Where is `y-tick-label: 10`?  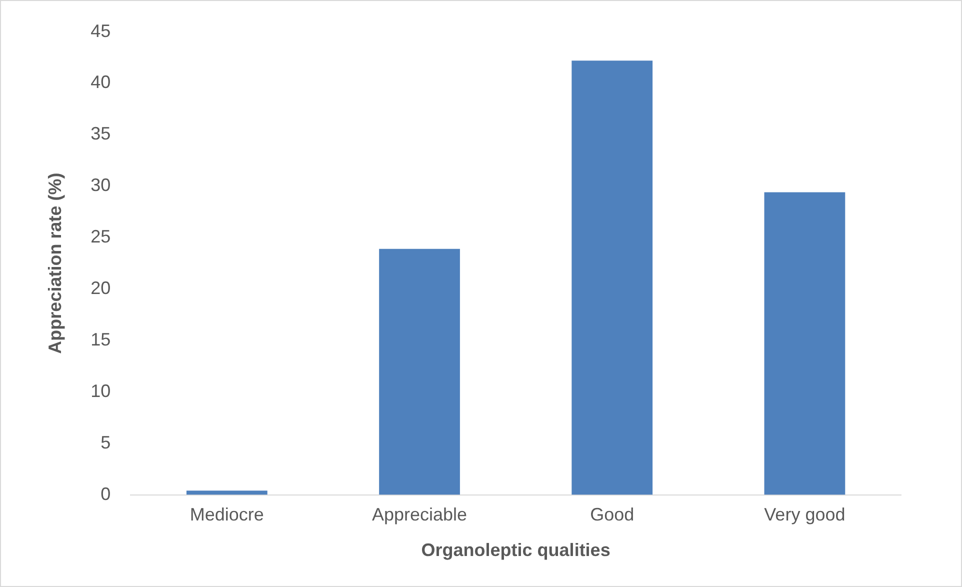
y-tick-label: 10 is located at coordinates (100, 390).